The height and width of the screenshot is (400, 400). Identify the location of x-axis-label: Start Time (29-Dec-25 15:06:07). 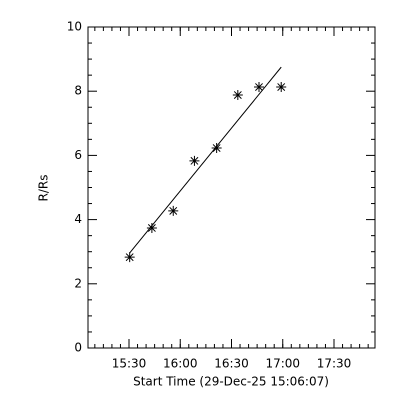
(231, 382).